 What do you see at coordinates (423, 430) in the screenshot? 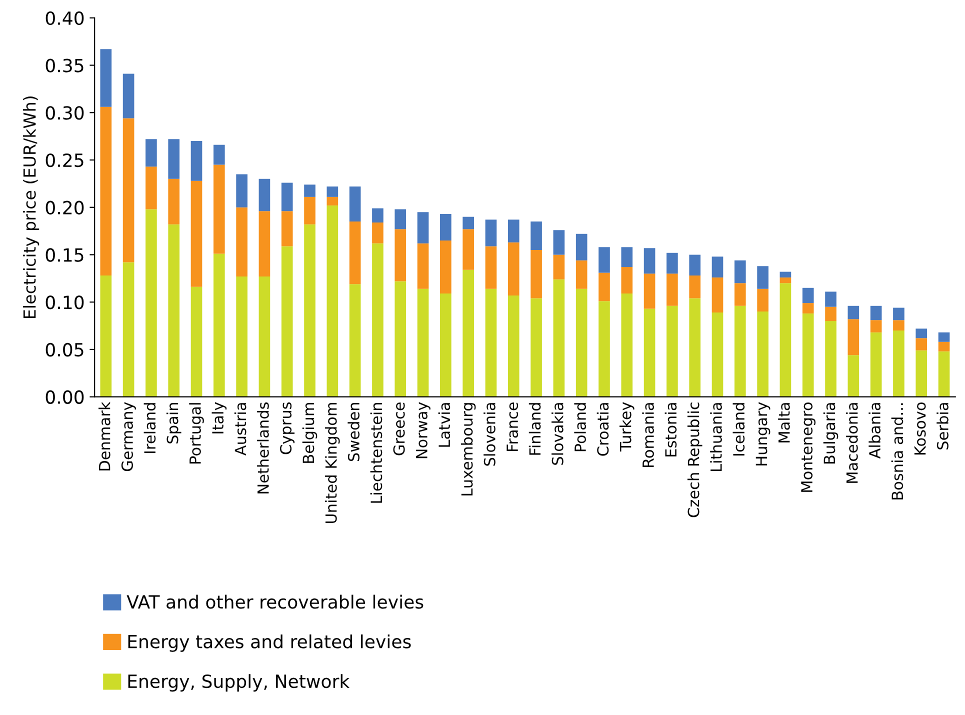
I see `x-tick-label: Norway` at bounding box center [423, 430].